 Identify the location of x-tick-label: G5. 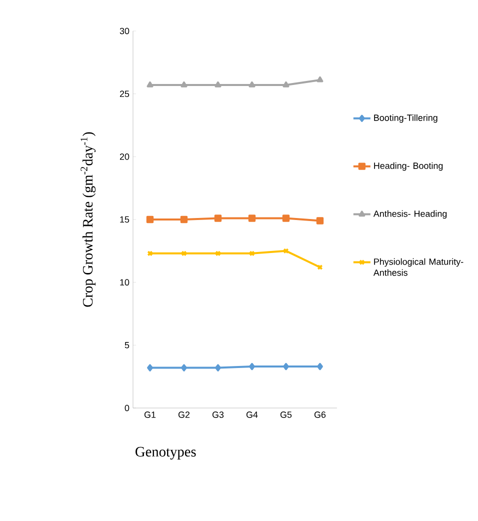
(286, 415).